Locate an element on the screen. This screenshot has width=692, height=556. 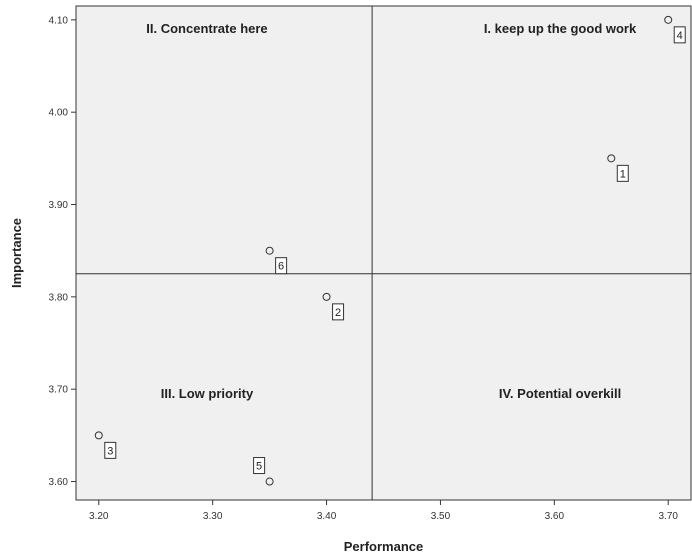
y-tick-label: 4.10 is located at coordinates (59, 20).